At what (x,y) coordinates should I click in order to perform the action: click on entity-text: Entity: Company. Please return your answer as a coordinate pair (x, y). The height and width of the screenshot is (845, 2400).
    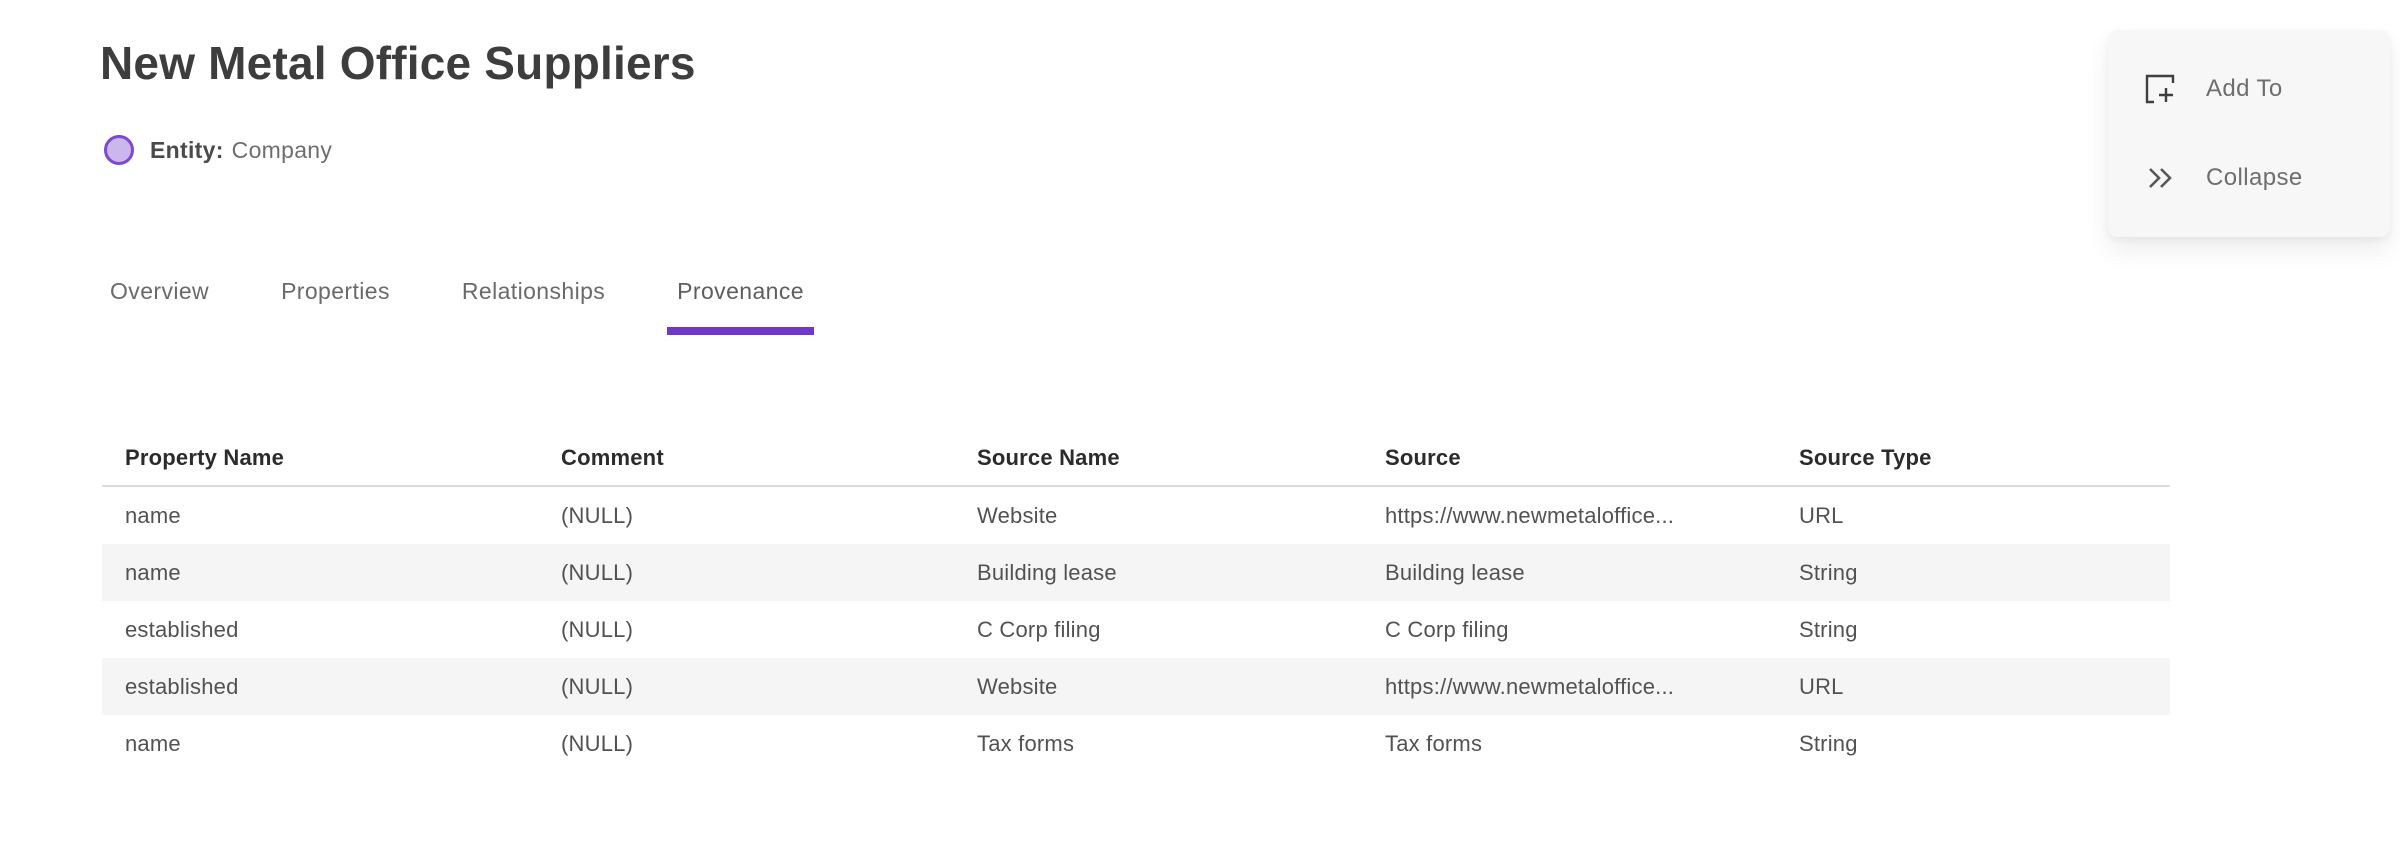
    Looking at the image, I should click on (241, 150).